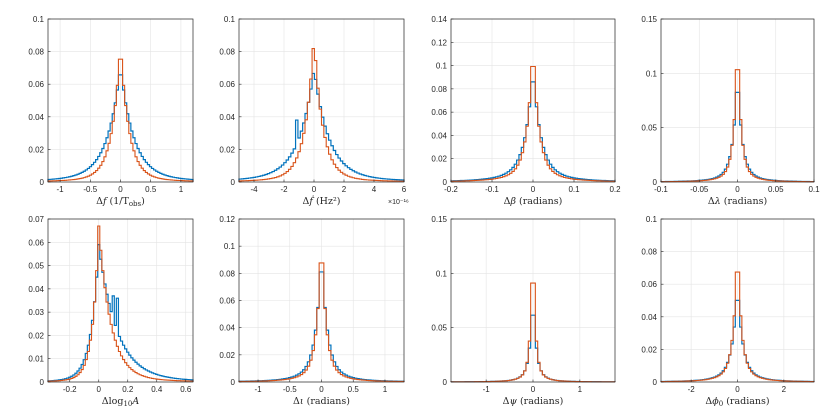 This screenshot has width=830, height=416. What do you see at coordinates (737, 201) in the screenshot?
I see `x-axis-label: Δλ (radians)` at bounding box center [737, 201].